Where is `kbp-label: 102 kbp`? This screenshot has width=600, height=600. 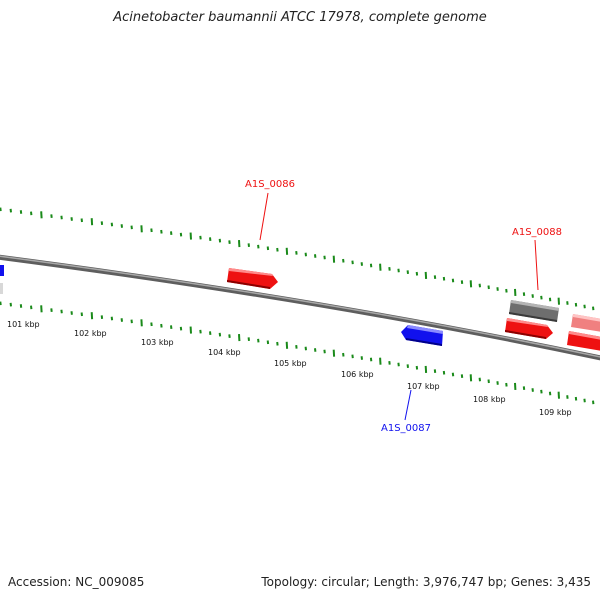
kbp-label: 102 kbp is located at coordinates (90, 333).